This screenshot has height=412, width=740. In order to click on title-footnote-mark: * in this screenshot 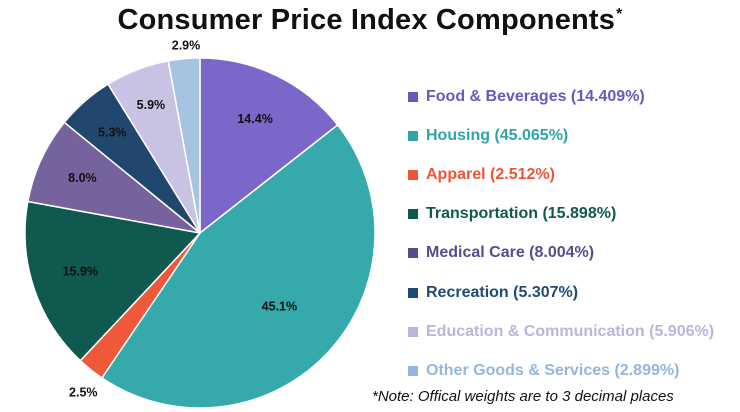, I will do `click(619, 14)`.